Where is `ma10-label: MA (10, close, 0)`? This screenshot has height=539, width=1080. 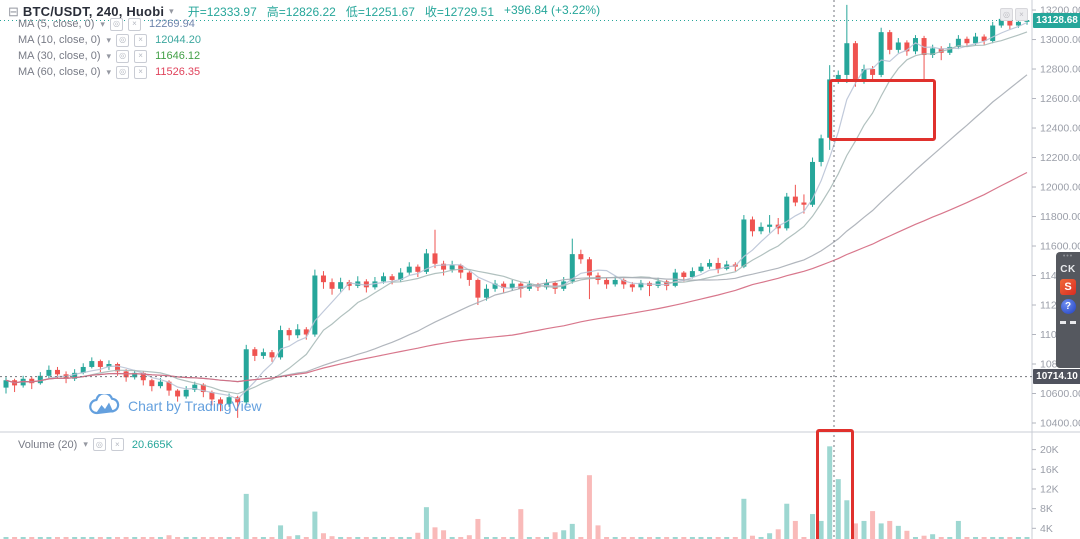 ma10-label: MA (10, close, 0) is located at coordinates (59, 40).